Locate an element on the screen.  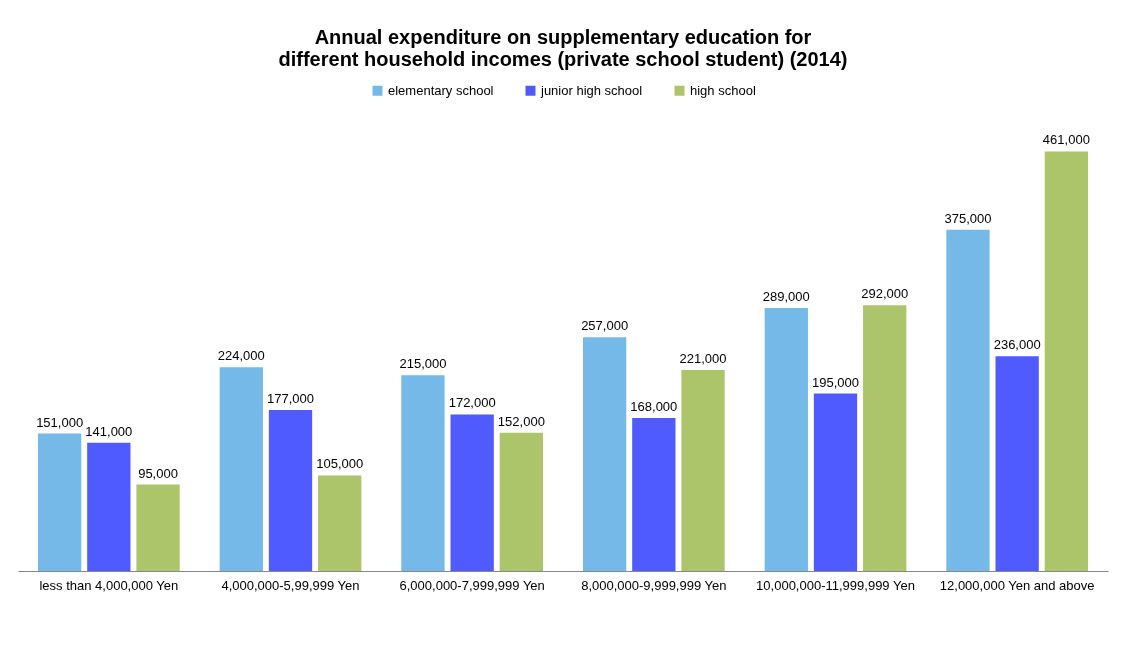
data-label: 461,000 is located at coordinates (1066, 140).